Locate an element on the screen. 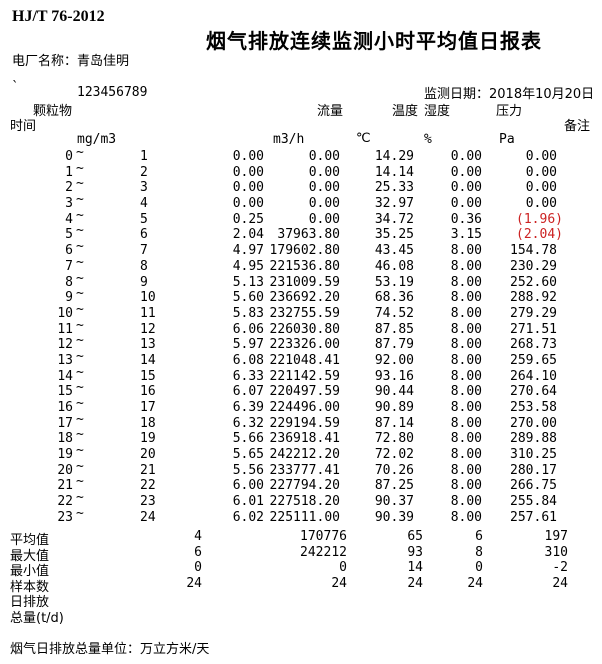 The height and width of the screenshot is (664, 602). cell-particulate: 6.39 is located at coordinates (248, 407).